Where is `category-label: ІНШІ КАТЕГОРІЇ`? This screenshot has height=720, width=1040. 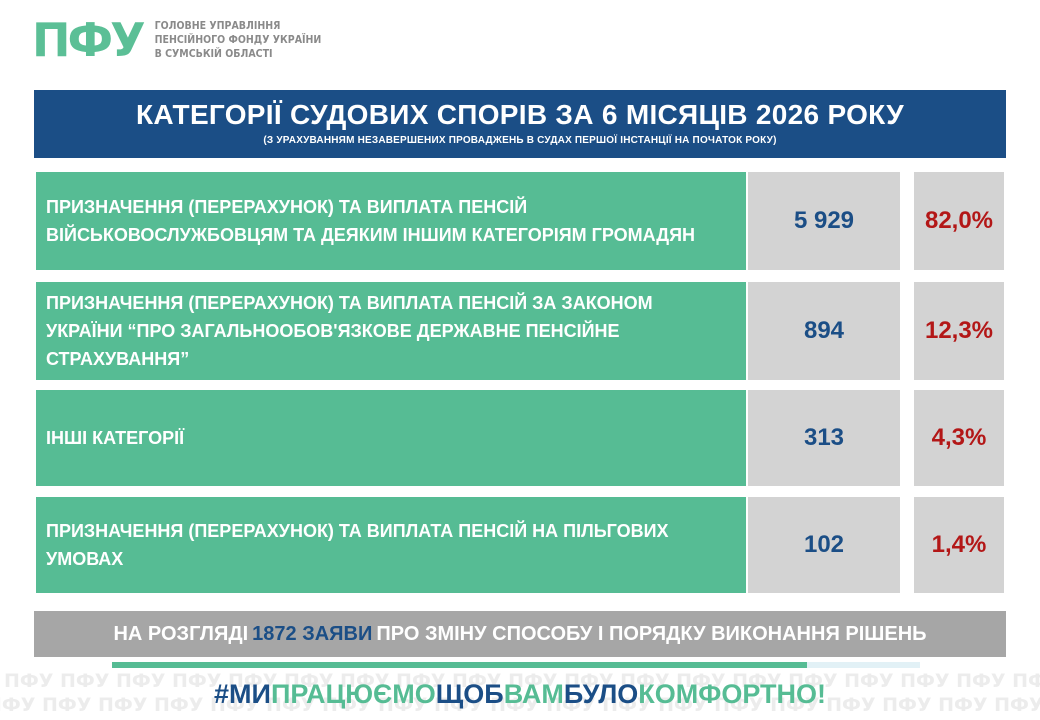
category-label: ІНШІ КАТЕГОРІЇ is located at coordinates (391, 438).